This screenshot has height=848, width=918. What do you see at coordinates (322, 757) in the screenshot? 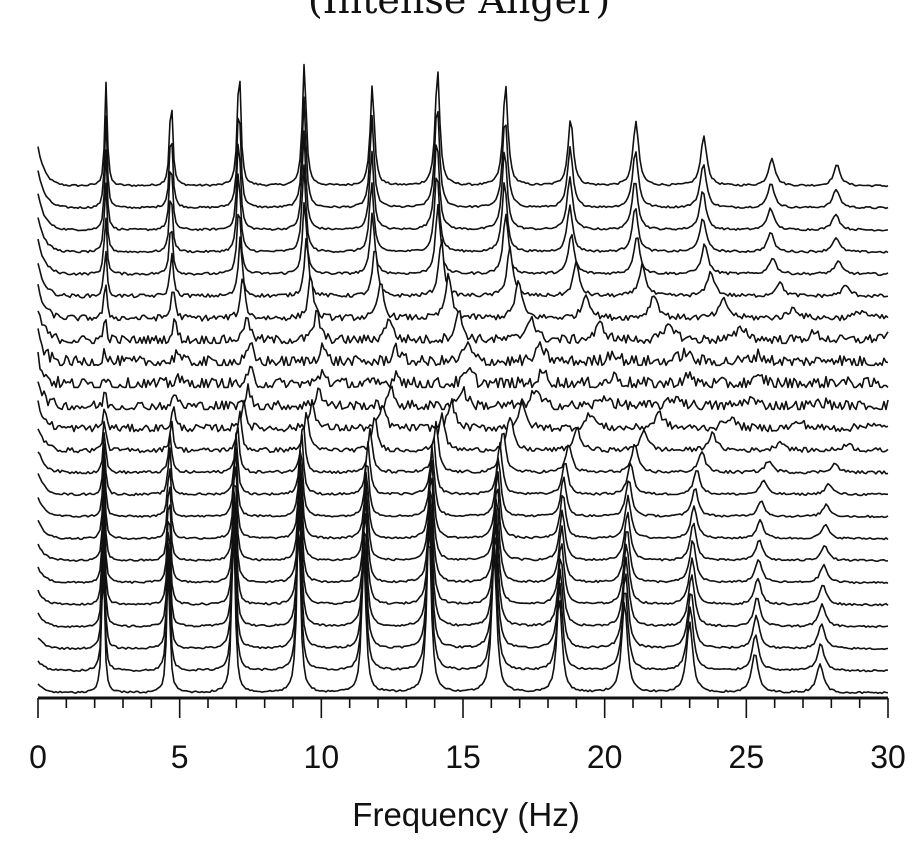
I see `x-tick-label: 10` at bounding box center [322, 757].